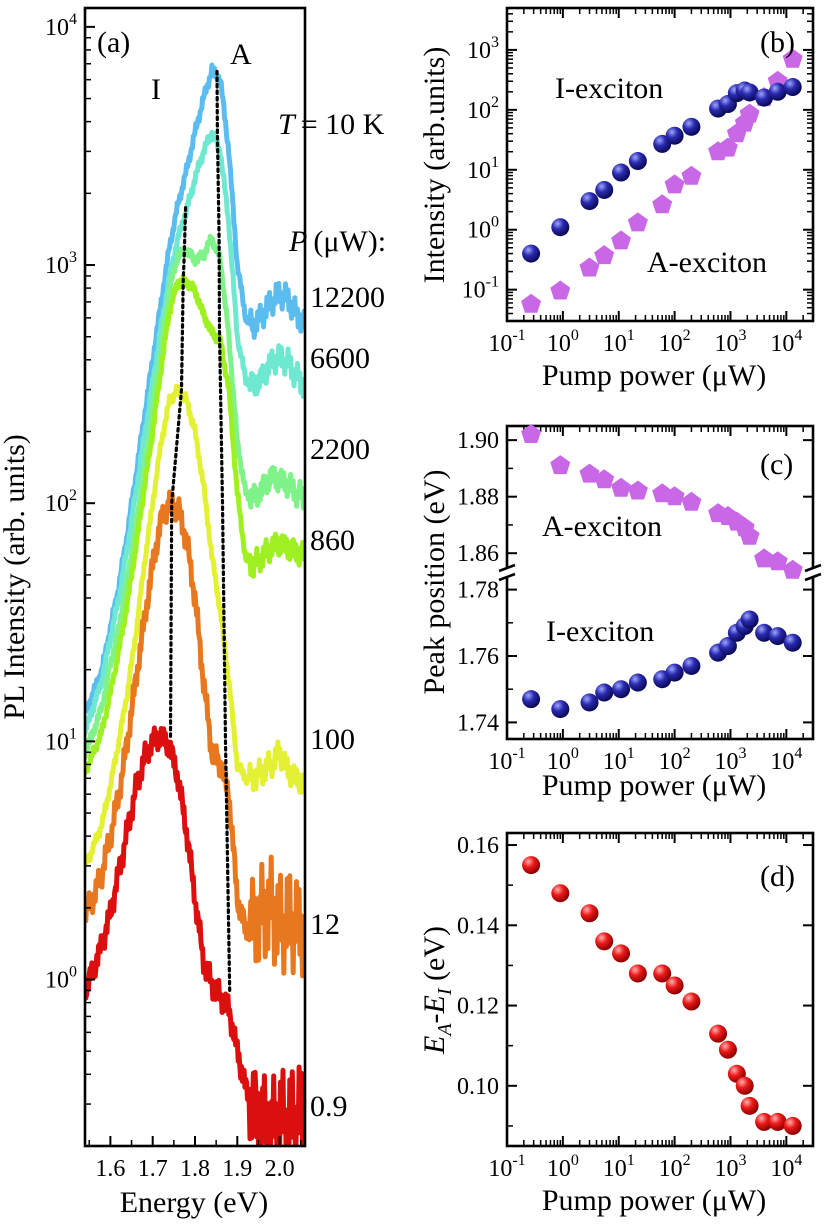 This screenshot has height=1230, width=830. I want to click on panel-d-ylabel: EA-EI (eV), so click(437, 990).